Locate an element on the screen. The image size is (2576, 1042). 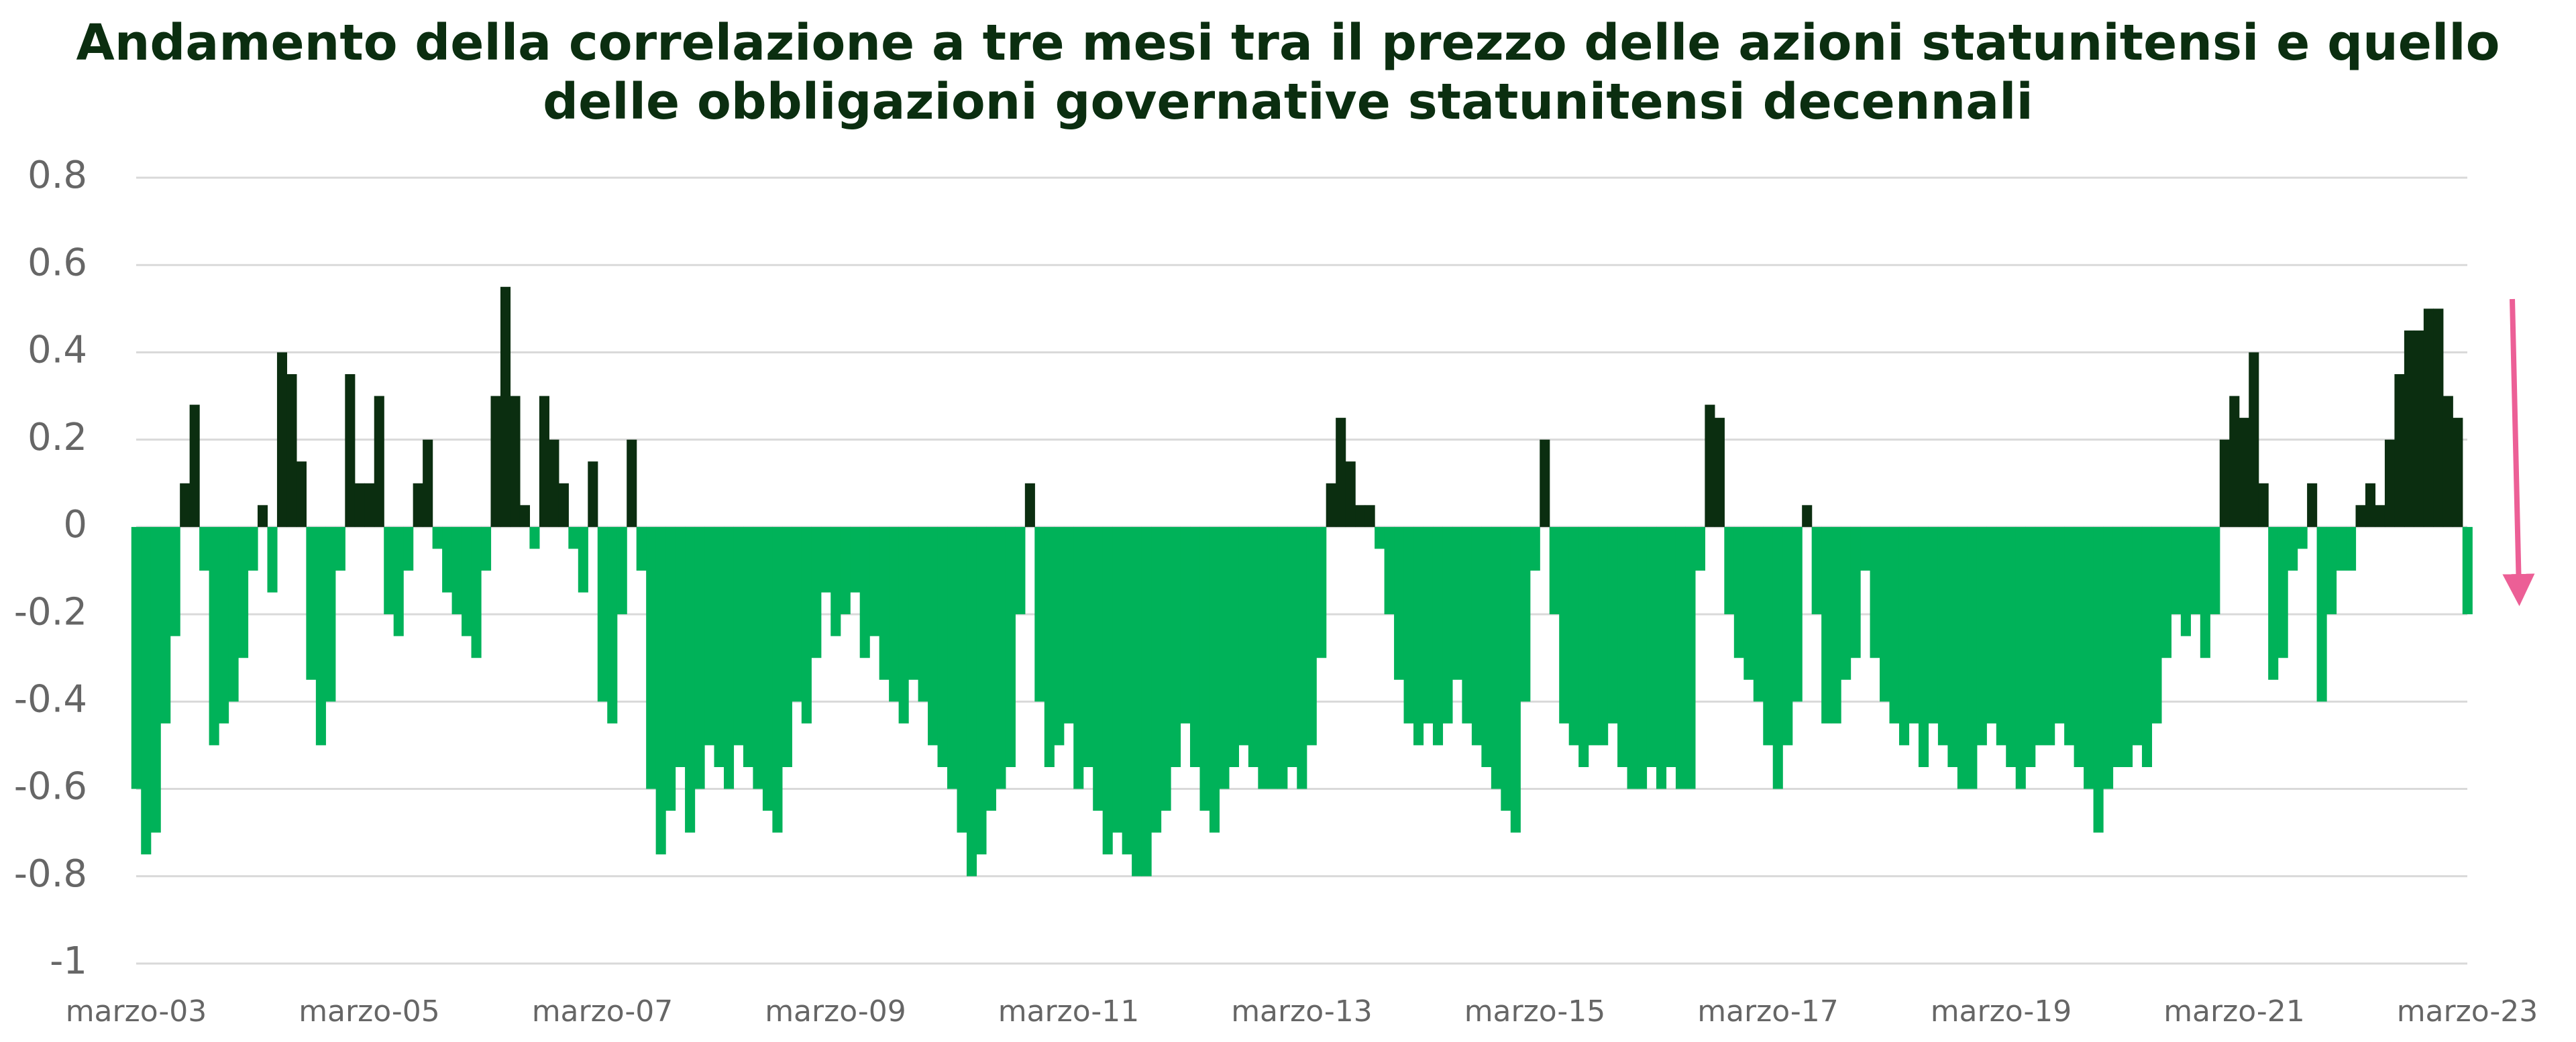
arrow is located at coordinates (2518, 452).